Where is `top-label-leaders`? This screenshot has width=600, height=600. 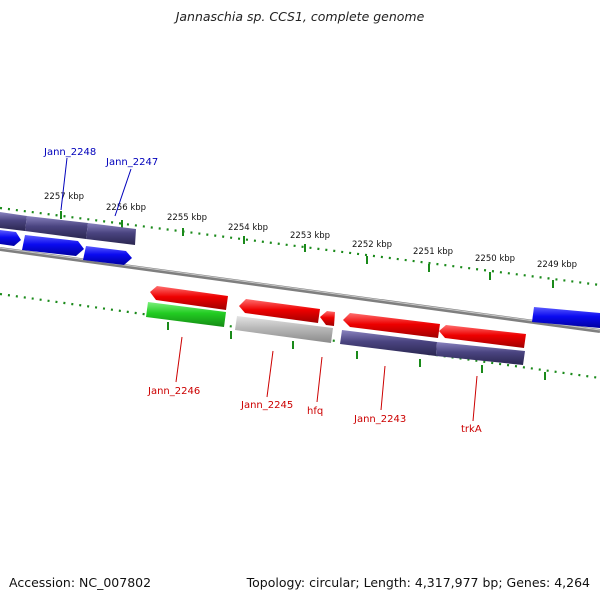 top-label-leaders is located at coordinates (96, 187).